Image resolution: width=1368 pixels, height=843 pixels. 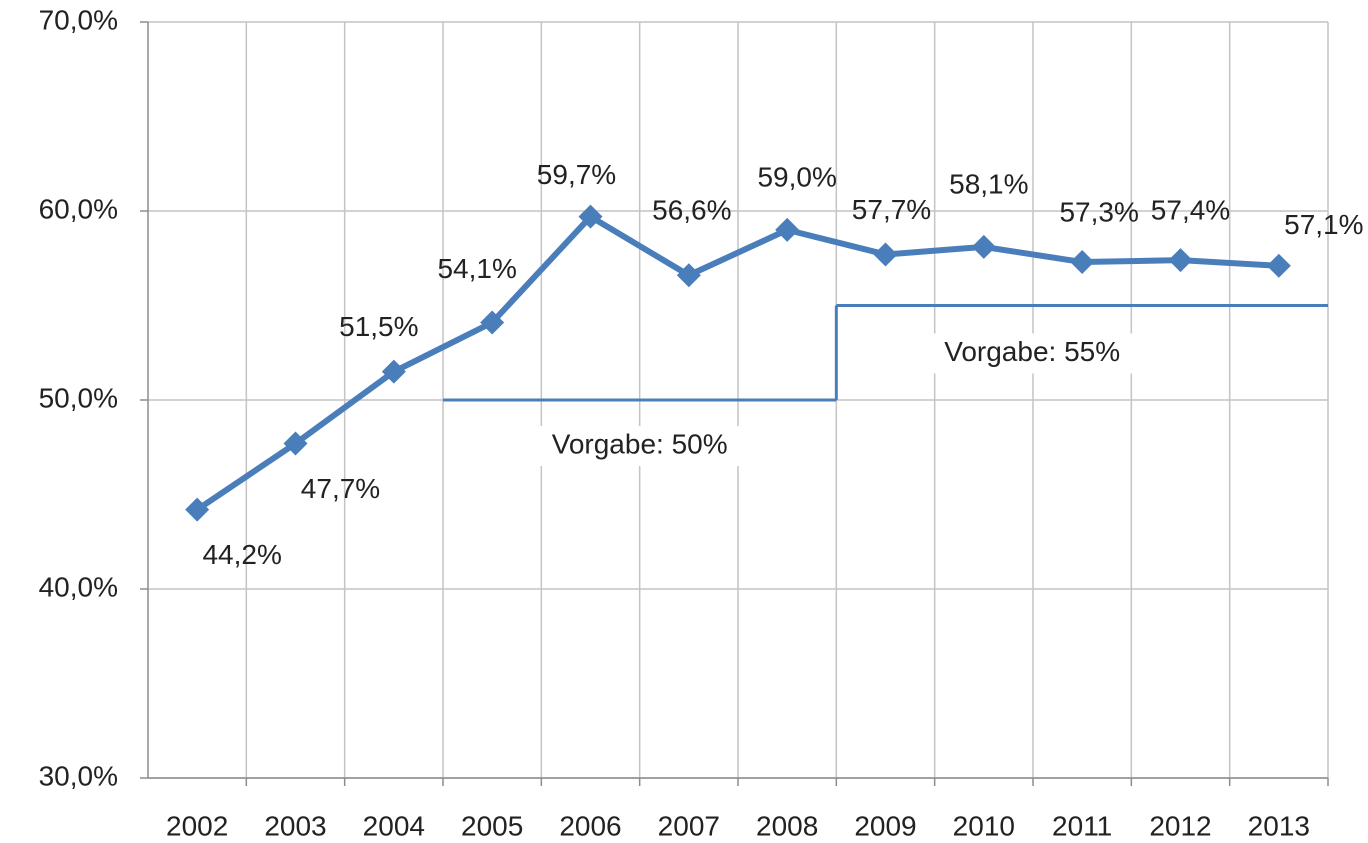 What do you see at coordinates (78, 586) in the screenshot?
I see `y-tick-label: 40,0%` at bounding box center [78, 586].